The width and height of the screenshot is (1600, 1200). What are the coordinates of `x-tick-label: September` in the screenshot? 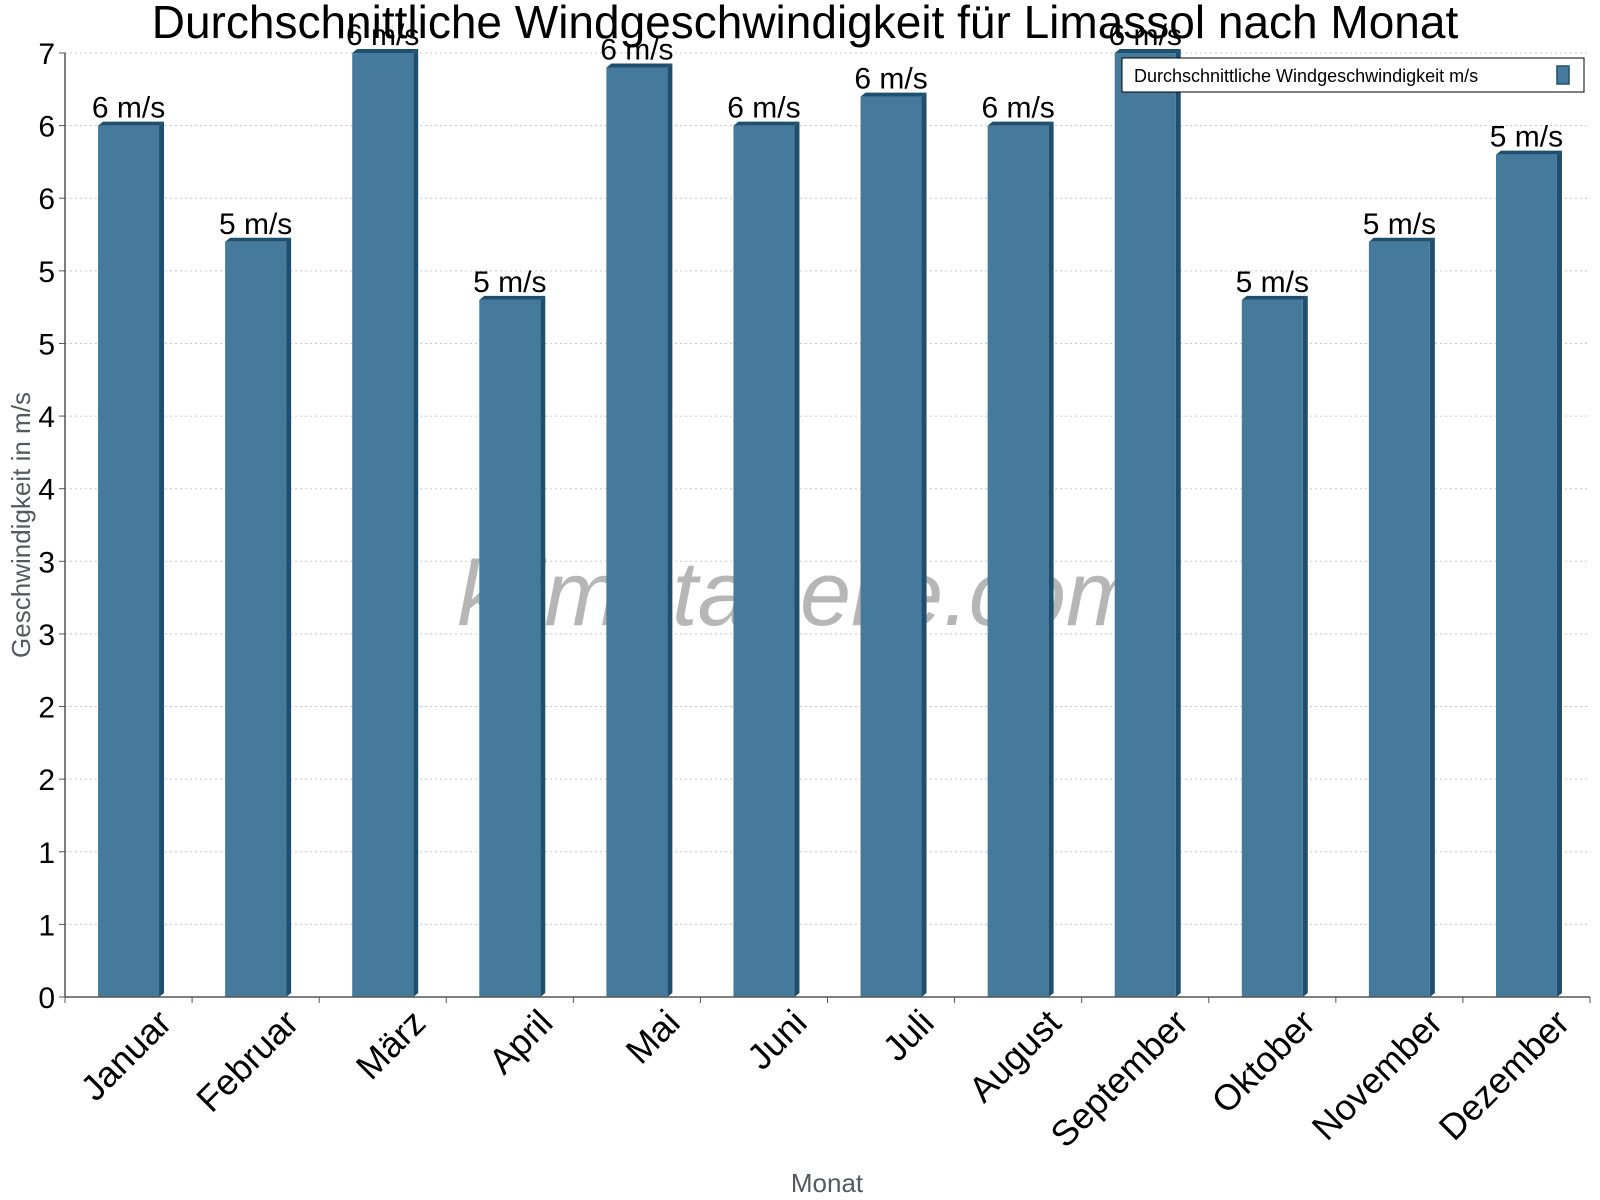 It's located at (1119, 1079).